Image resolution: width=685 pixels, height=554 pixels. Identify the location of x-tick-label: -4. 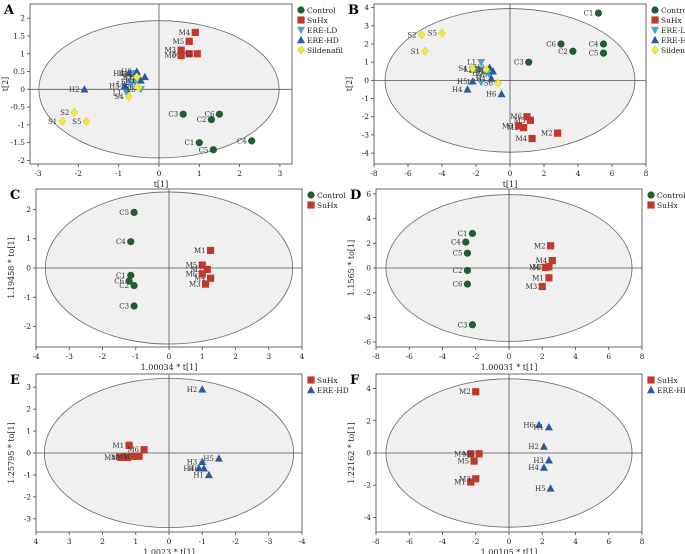
(443, 541).